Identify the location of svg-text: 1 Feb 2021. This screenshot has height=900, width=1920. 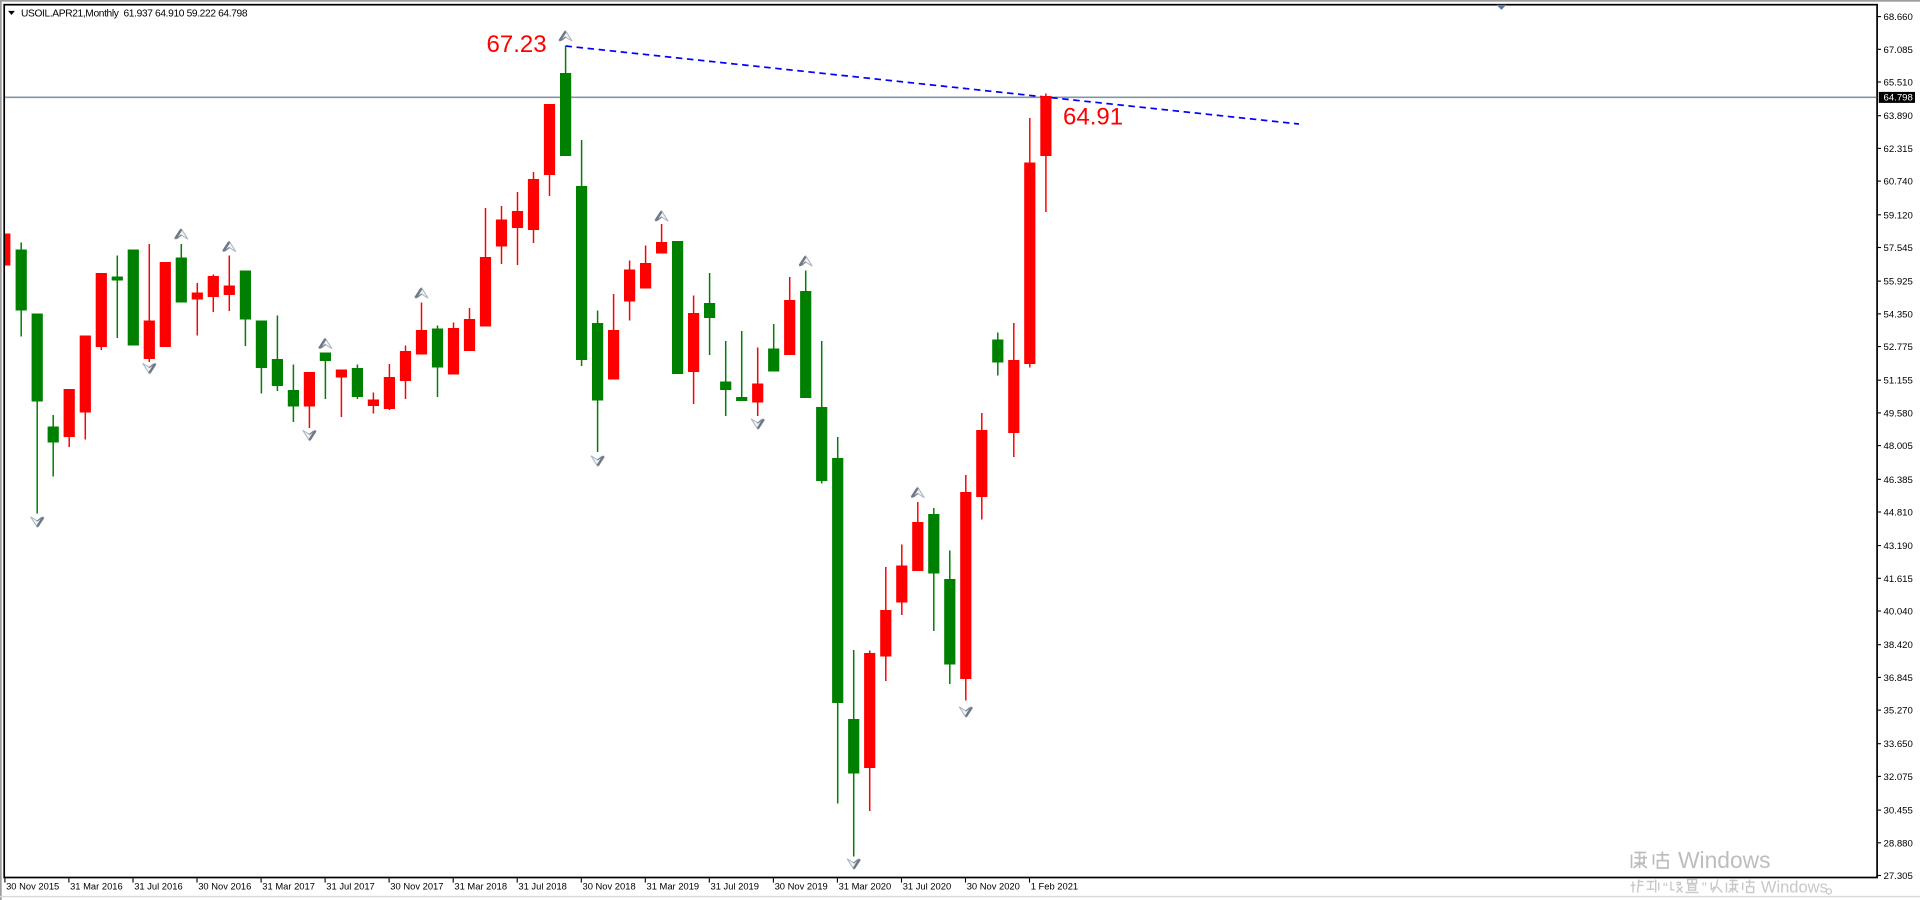
(1054, 885).